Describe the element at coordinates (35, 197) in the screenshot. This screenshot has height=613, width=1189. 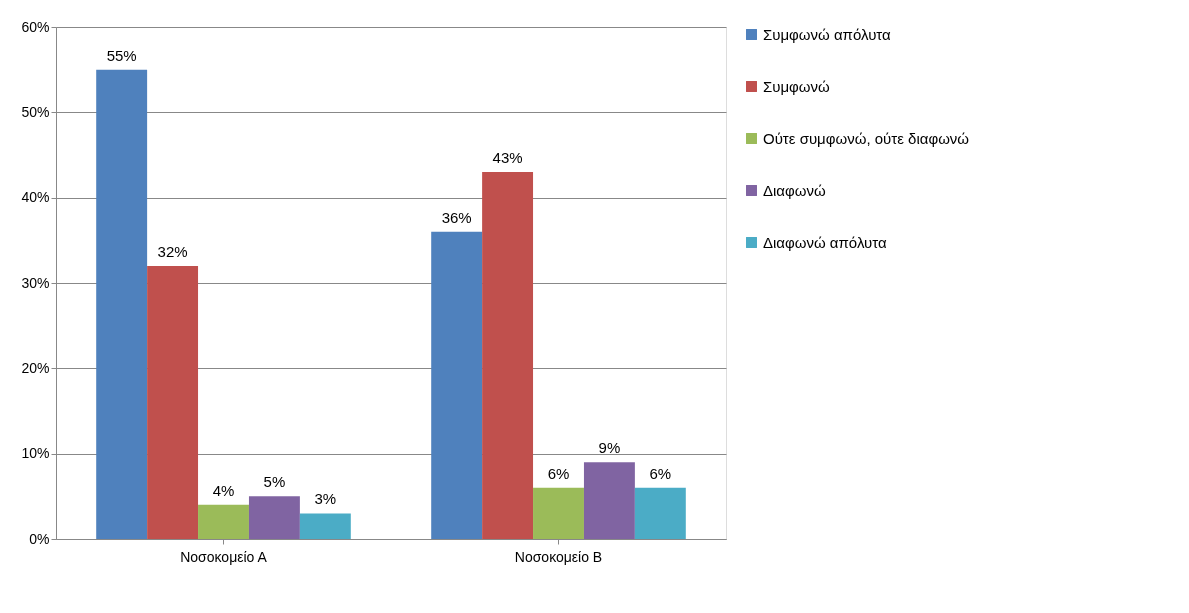
I see `y-tick-label: 40%` at that location.